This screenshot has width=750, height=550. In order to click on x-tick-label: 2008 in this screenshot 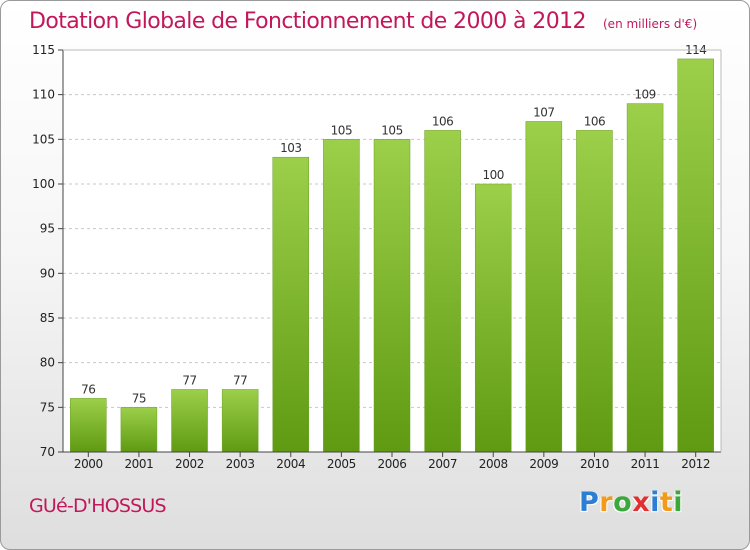, I will do `click(493, 464)`.